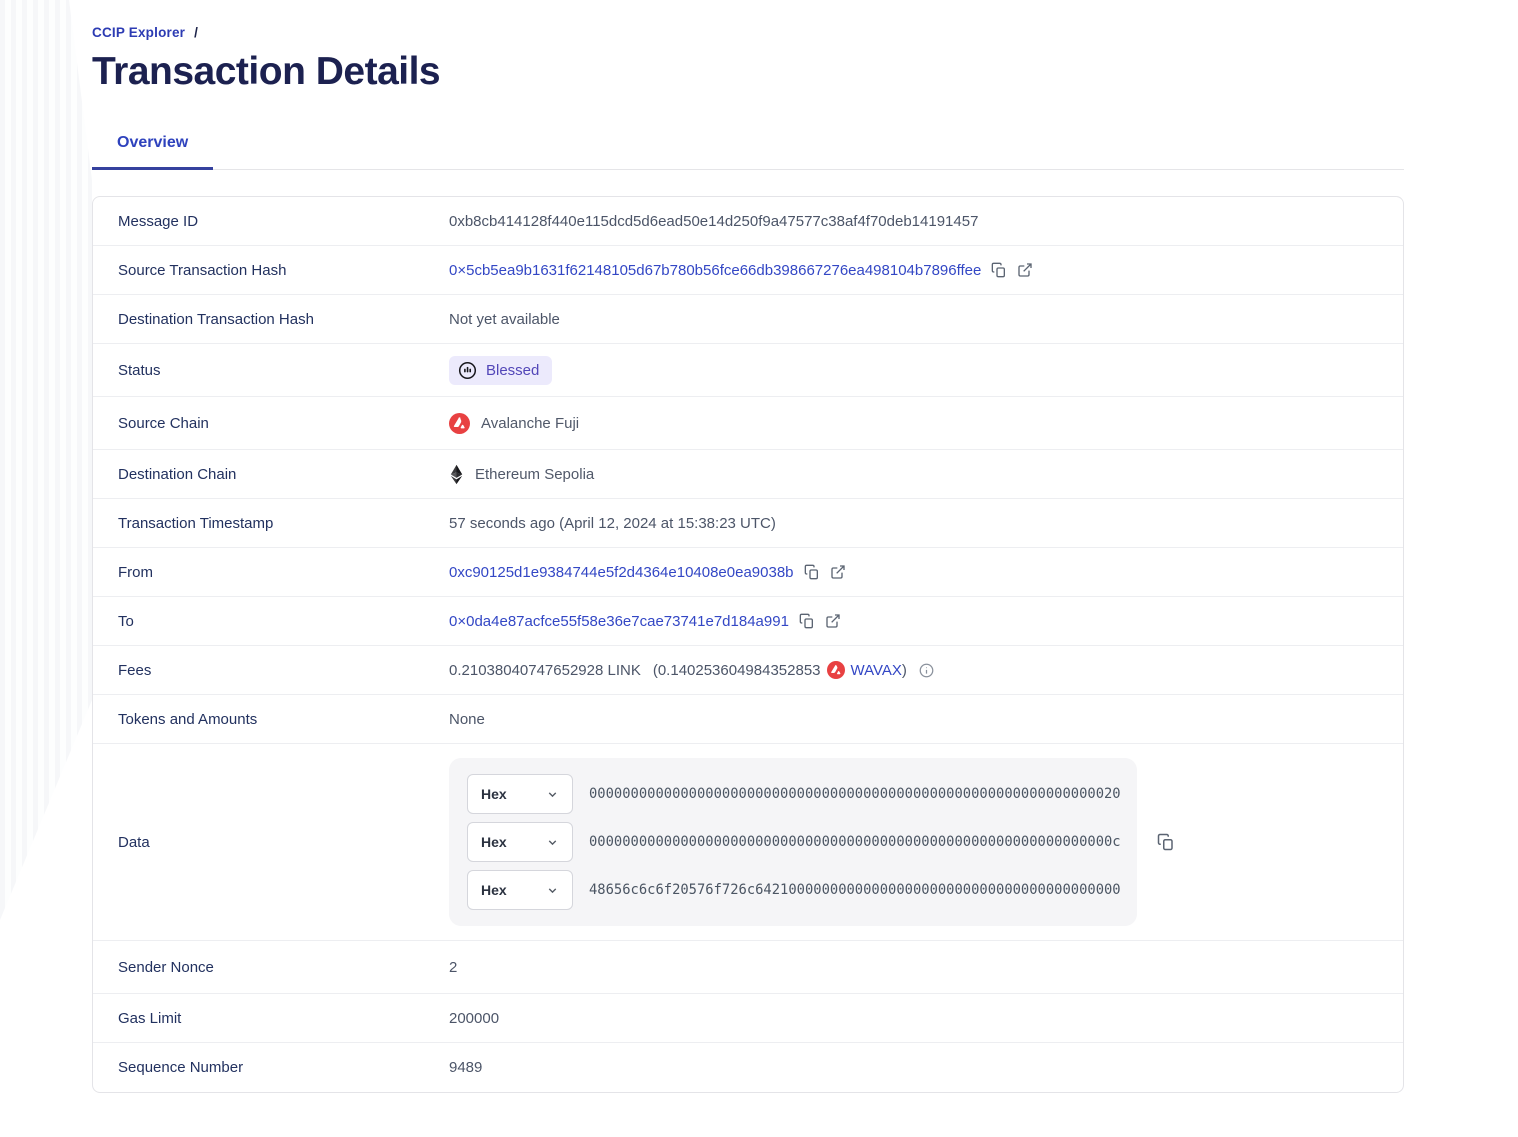 Image resolution: width=1518 pixels, height=1137 pixels. What do you see at coordinates (530, 423) in the screenshot?
I see `source-chain-value: Avalanche Fuji` at bounding box center [530, 423].